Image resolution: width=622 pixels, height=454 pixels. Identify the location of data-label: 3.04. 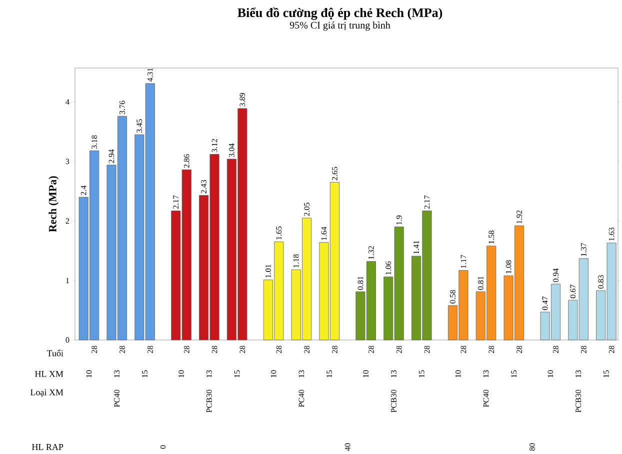
(231, 150).